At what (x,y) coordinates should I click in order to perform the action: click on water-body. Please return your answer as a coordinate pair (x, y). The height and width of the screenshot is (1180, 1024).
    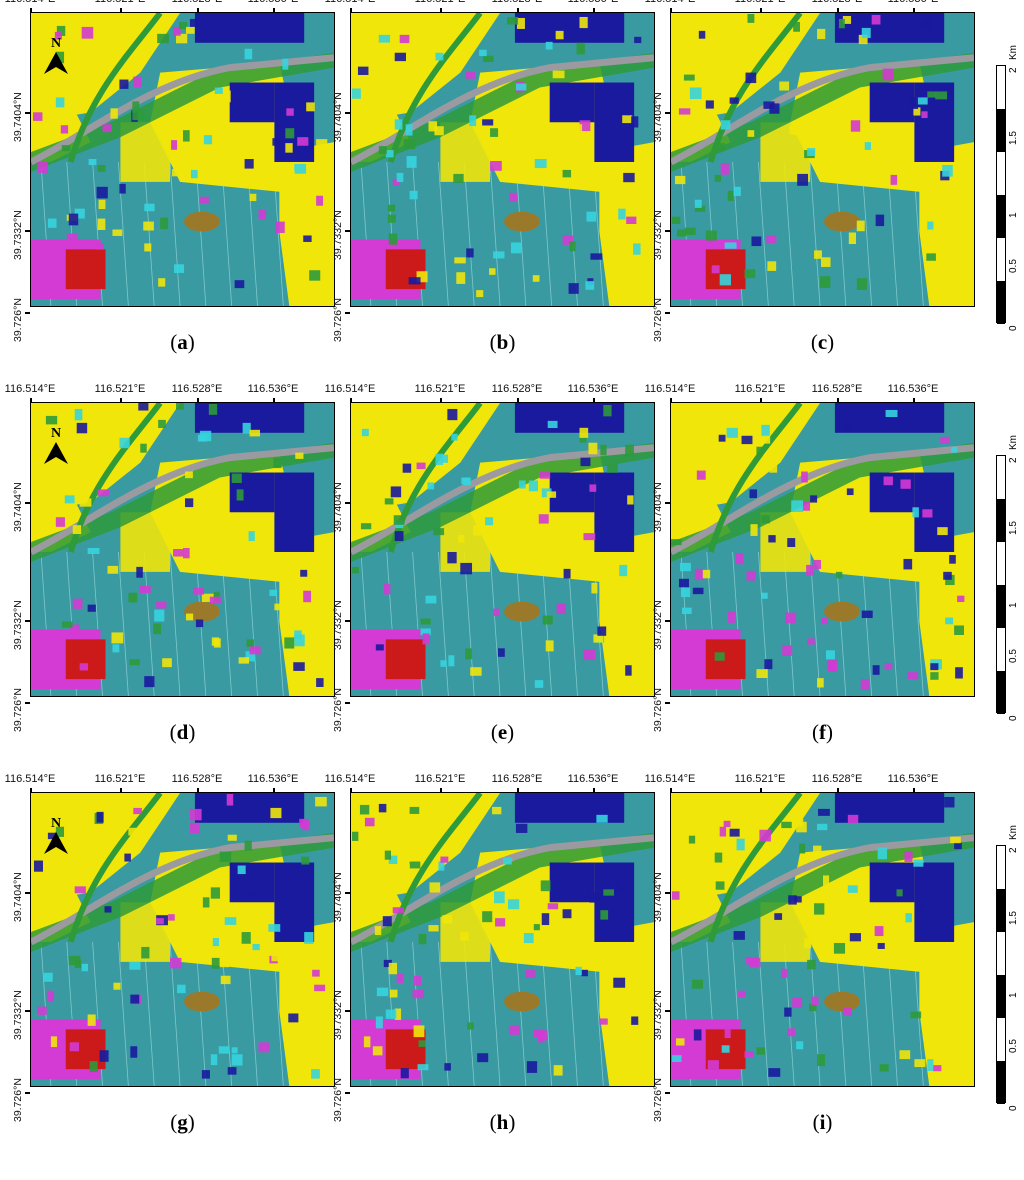
    Looking at the image, I should click on (841, 221).